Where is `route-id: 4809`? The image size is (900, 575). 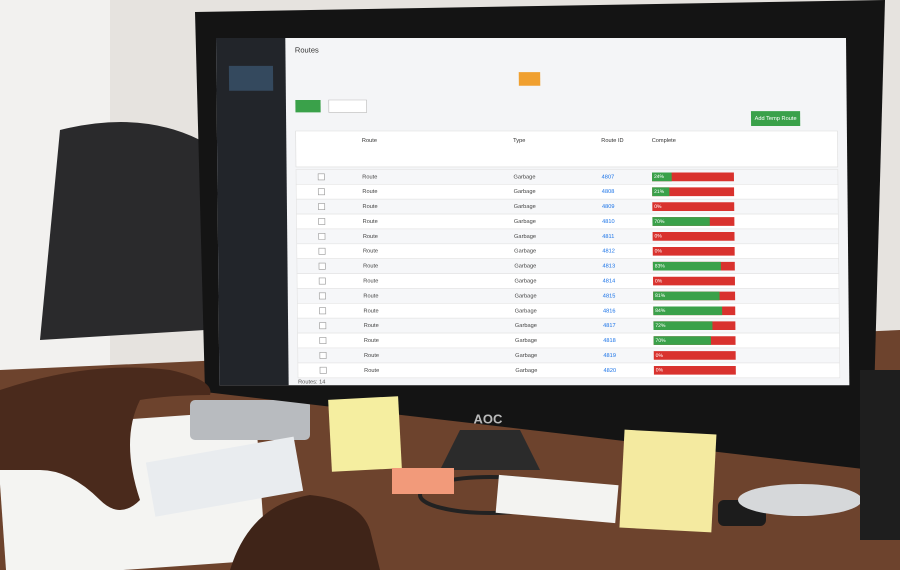 route-id: 4809 is located at coordinates (608, 207).